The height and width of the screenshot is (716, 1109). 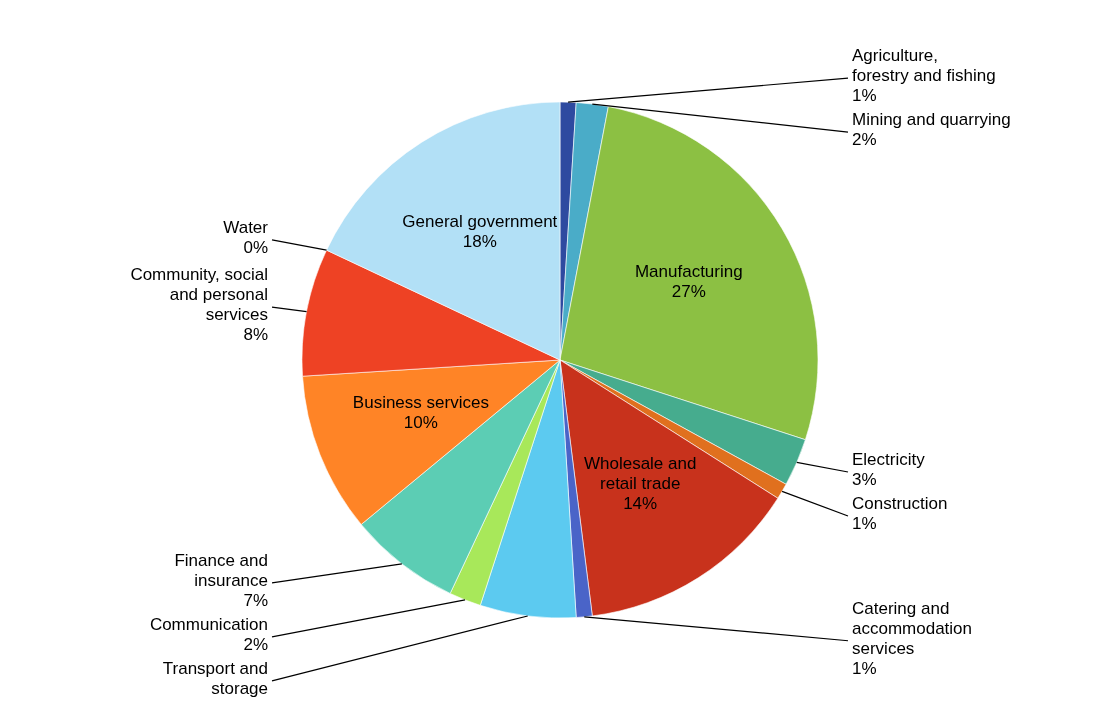 I want to click on slice-label: Mining and quarrying, so click(x=931, y=120).